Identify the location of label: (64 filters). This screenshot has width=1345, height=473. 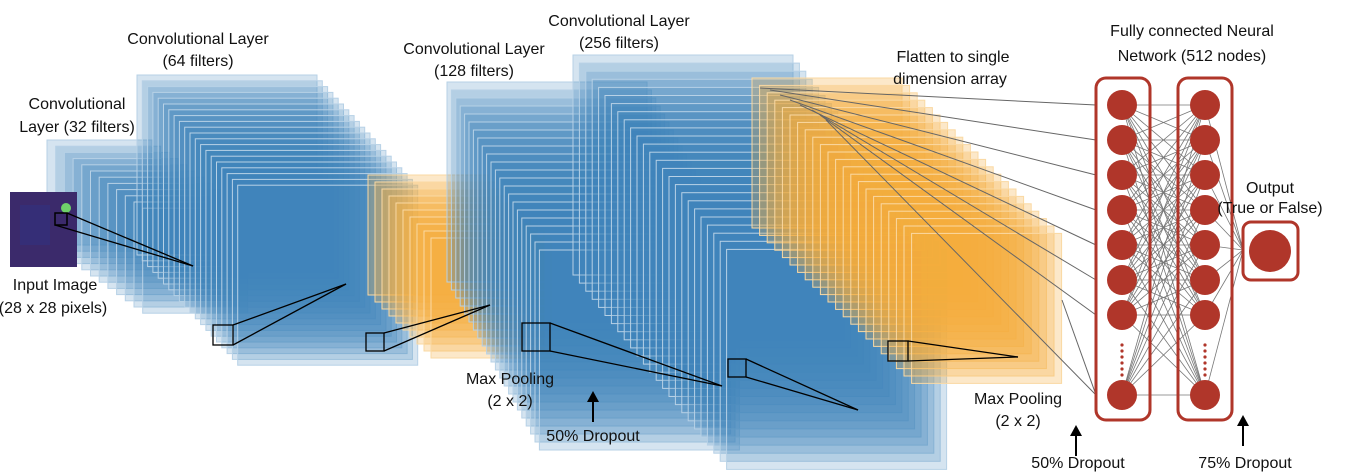
(197, 61).